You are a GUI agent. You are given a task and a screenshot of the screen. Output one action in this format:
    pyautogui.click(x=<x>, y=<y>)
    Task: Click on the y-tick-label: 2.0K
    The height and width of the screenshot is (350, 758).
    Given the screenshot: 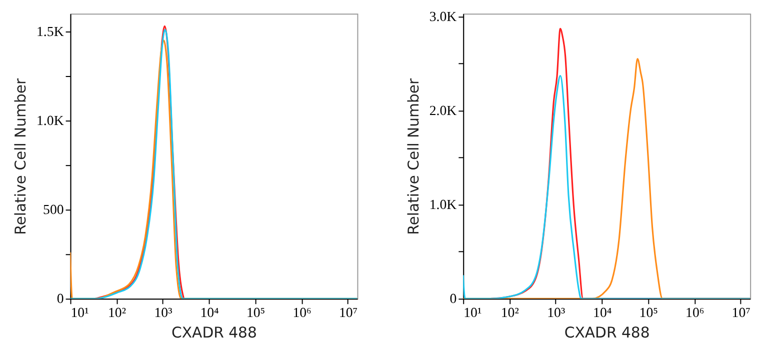 What is the action you would take?
    pyautogui.click(x=443, y=110)
    